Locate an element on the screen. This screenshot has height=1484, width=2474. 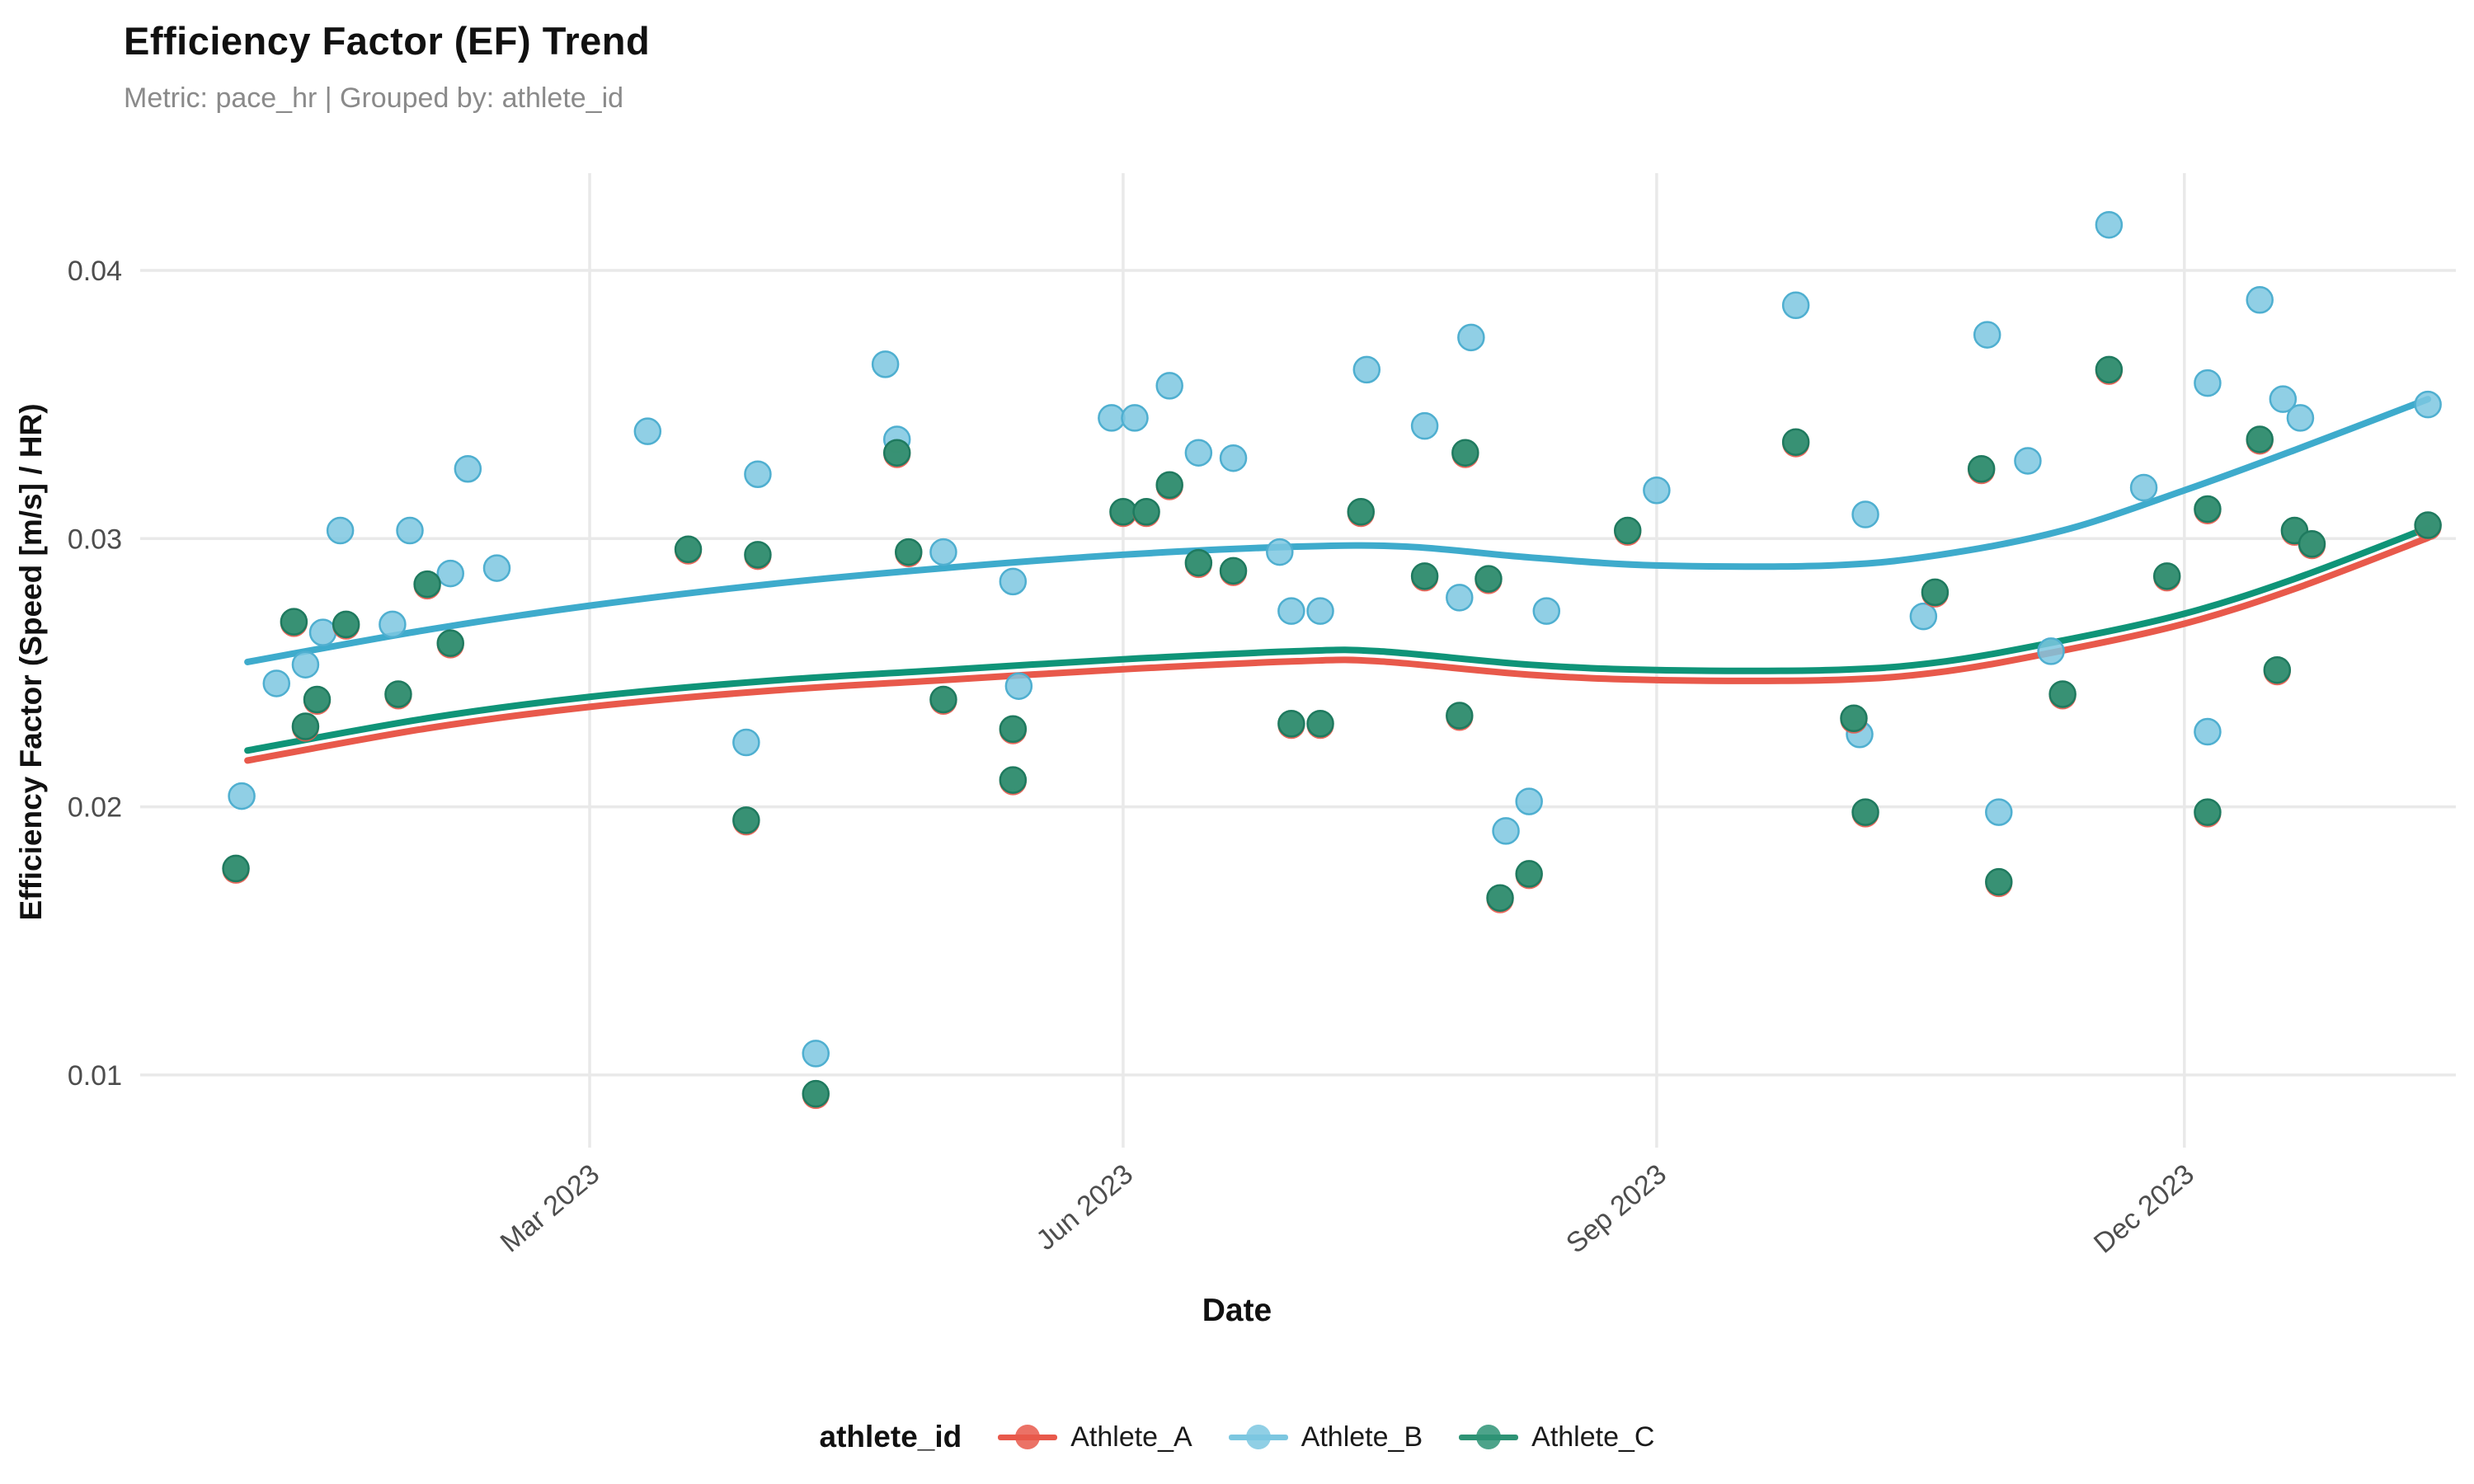
x-tick-label: Sep 2023 is located at coordinates (1616, 1209).